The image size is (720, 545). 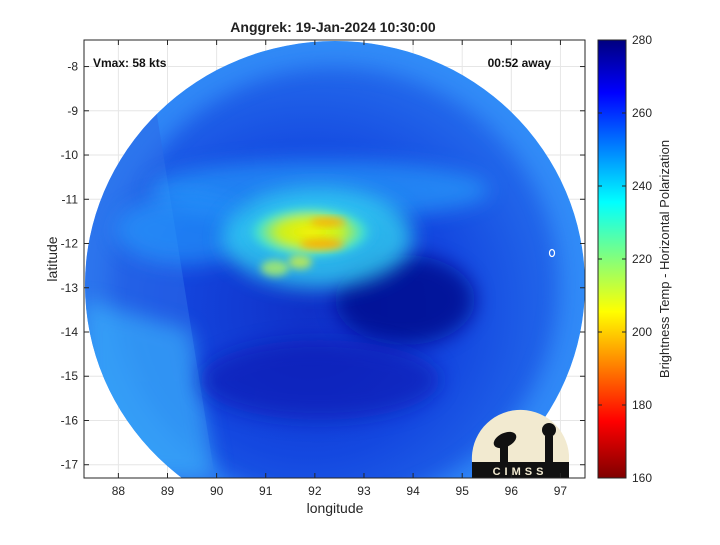 What do you see at coordinates (72, 67) in the screenshot?
I see `y-tick-label: -8` at bounding box center [72, 67].